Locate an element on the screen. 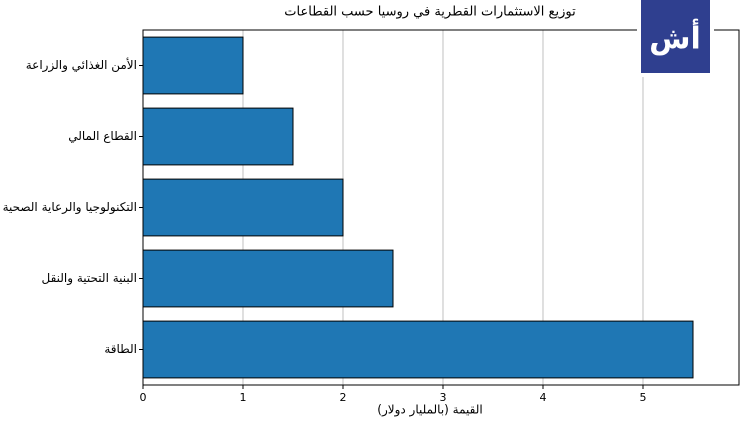 The width and height of the screenshot is (756, 425). y-tick-label: الطاقة is located at coordinates (120, 349).